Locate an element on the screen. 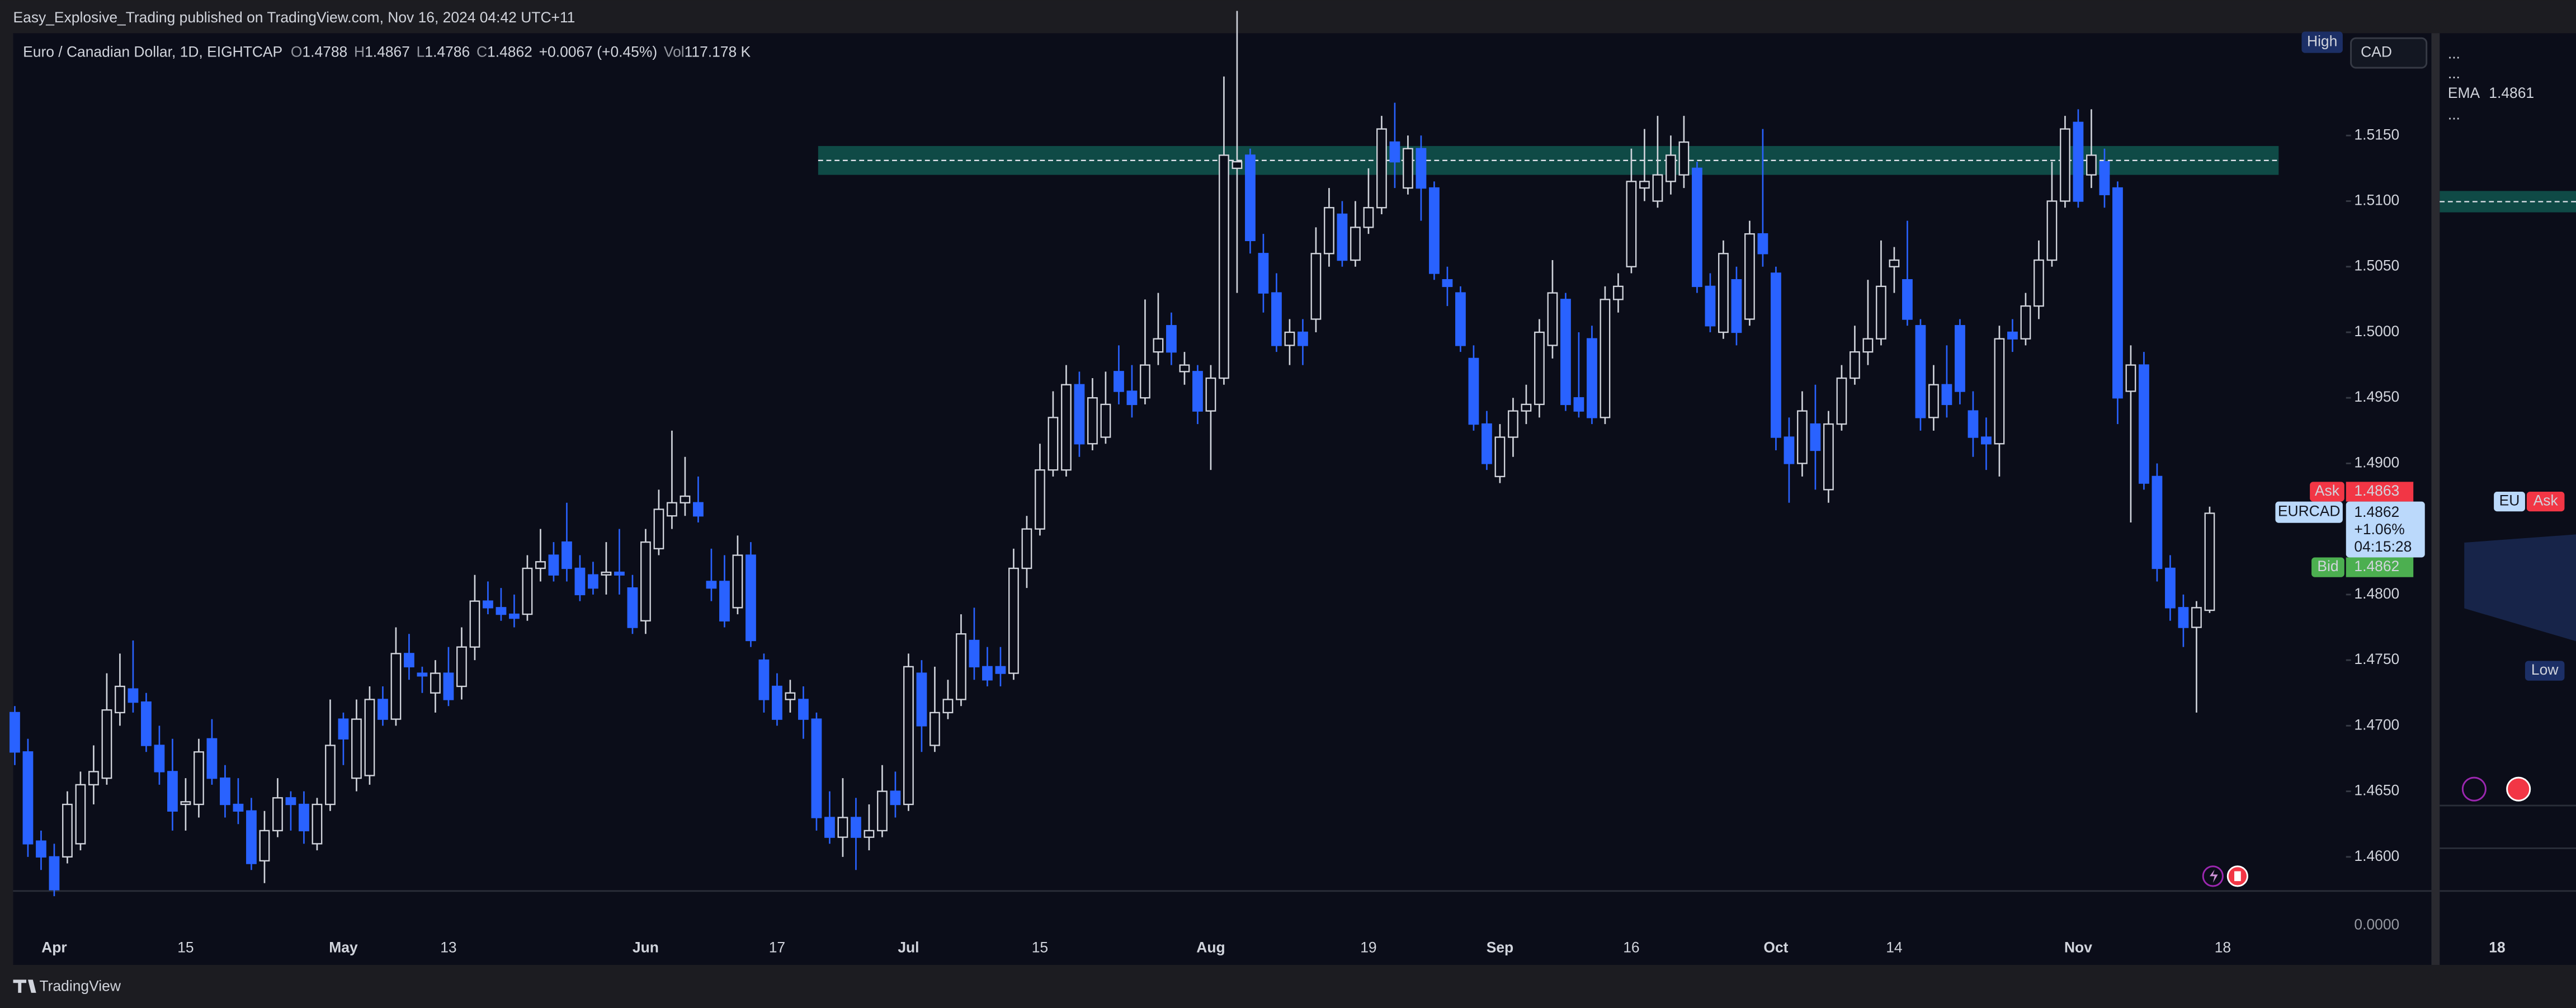 This screenshot has height=1008, width=2576. bid-tag-bg is located at coordinates (2327, 567).